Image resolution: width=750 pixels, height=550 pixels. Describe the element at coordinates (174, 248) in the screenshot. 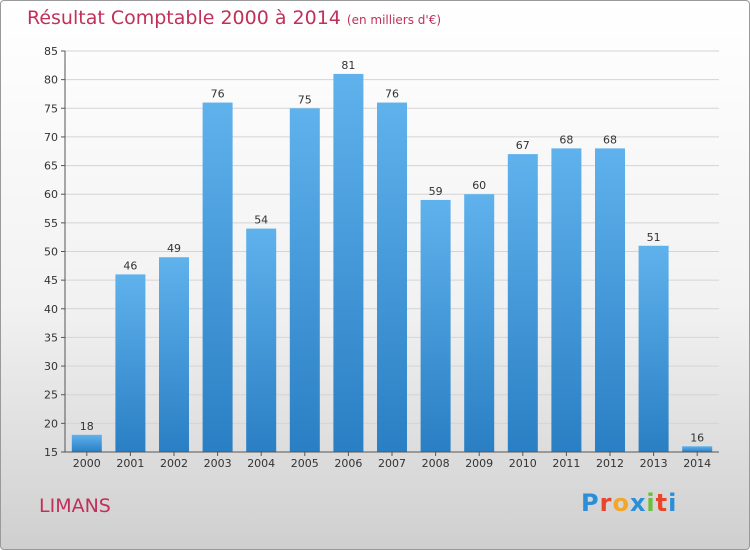

I see `bar-value-label: 49` at that location.